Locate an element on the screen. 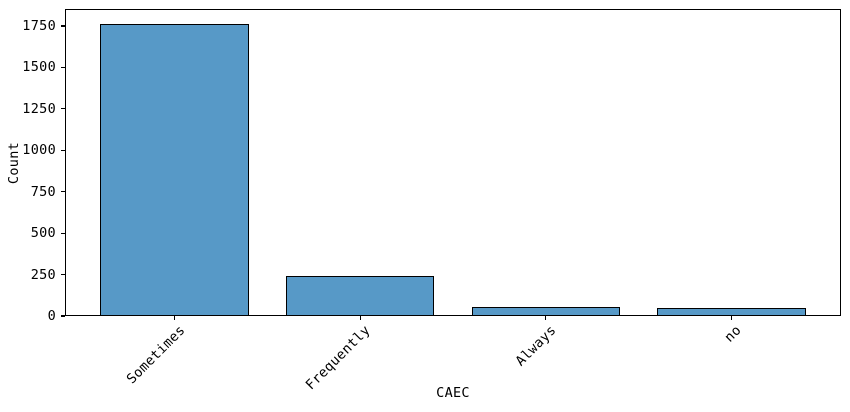 Image resolution: width=850 pixels, height=412 pixels. bar-always is located at coordinates (546, 311).